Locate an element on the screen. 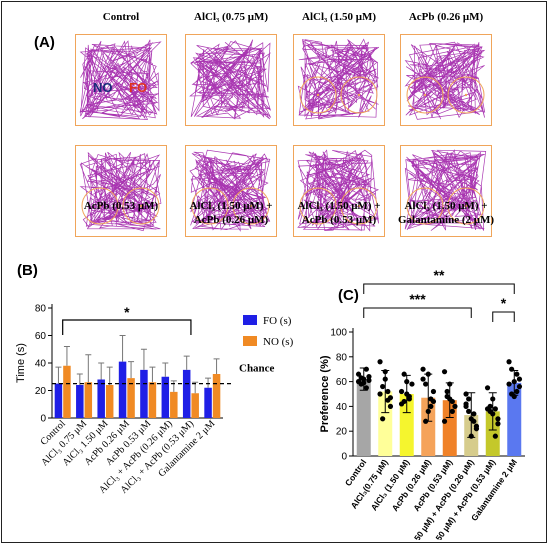  tracking-title-1-line-1: Control is located at coordinates (121, 17).